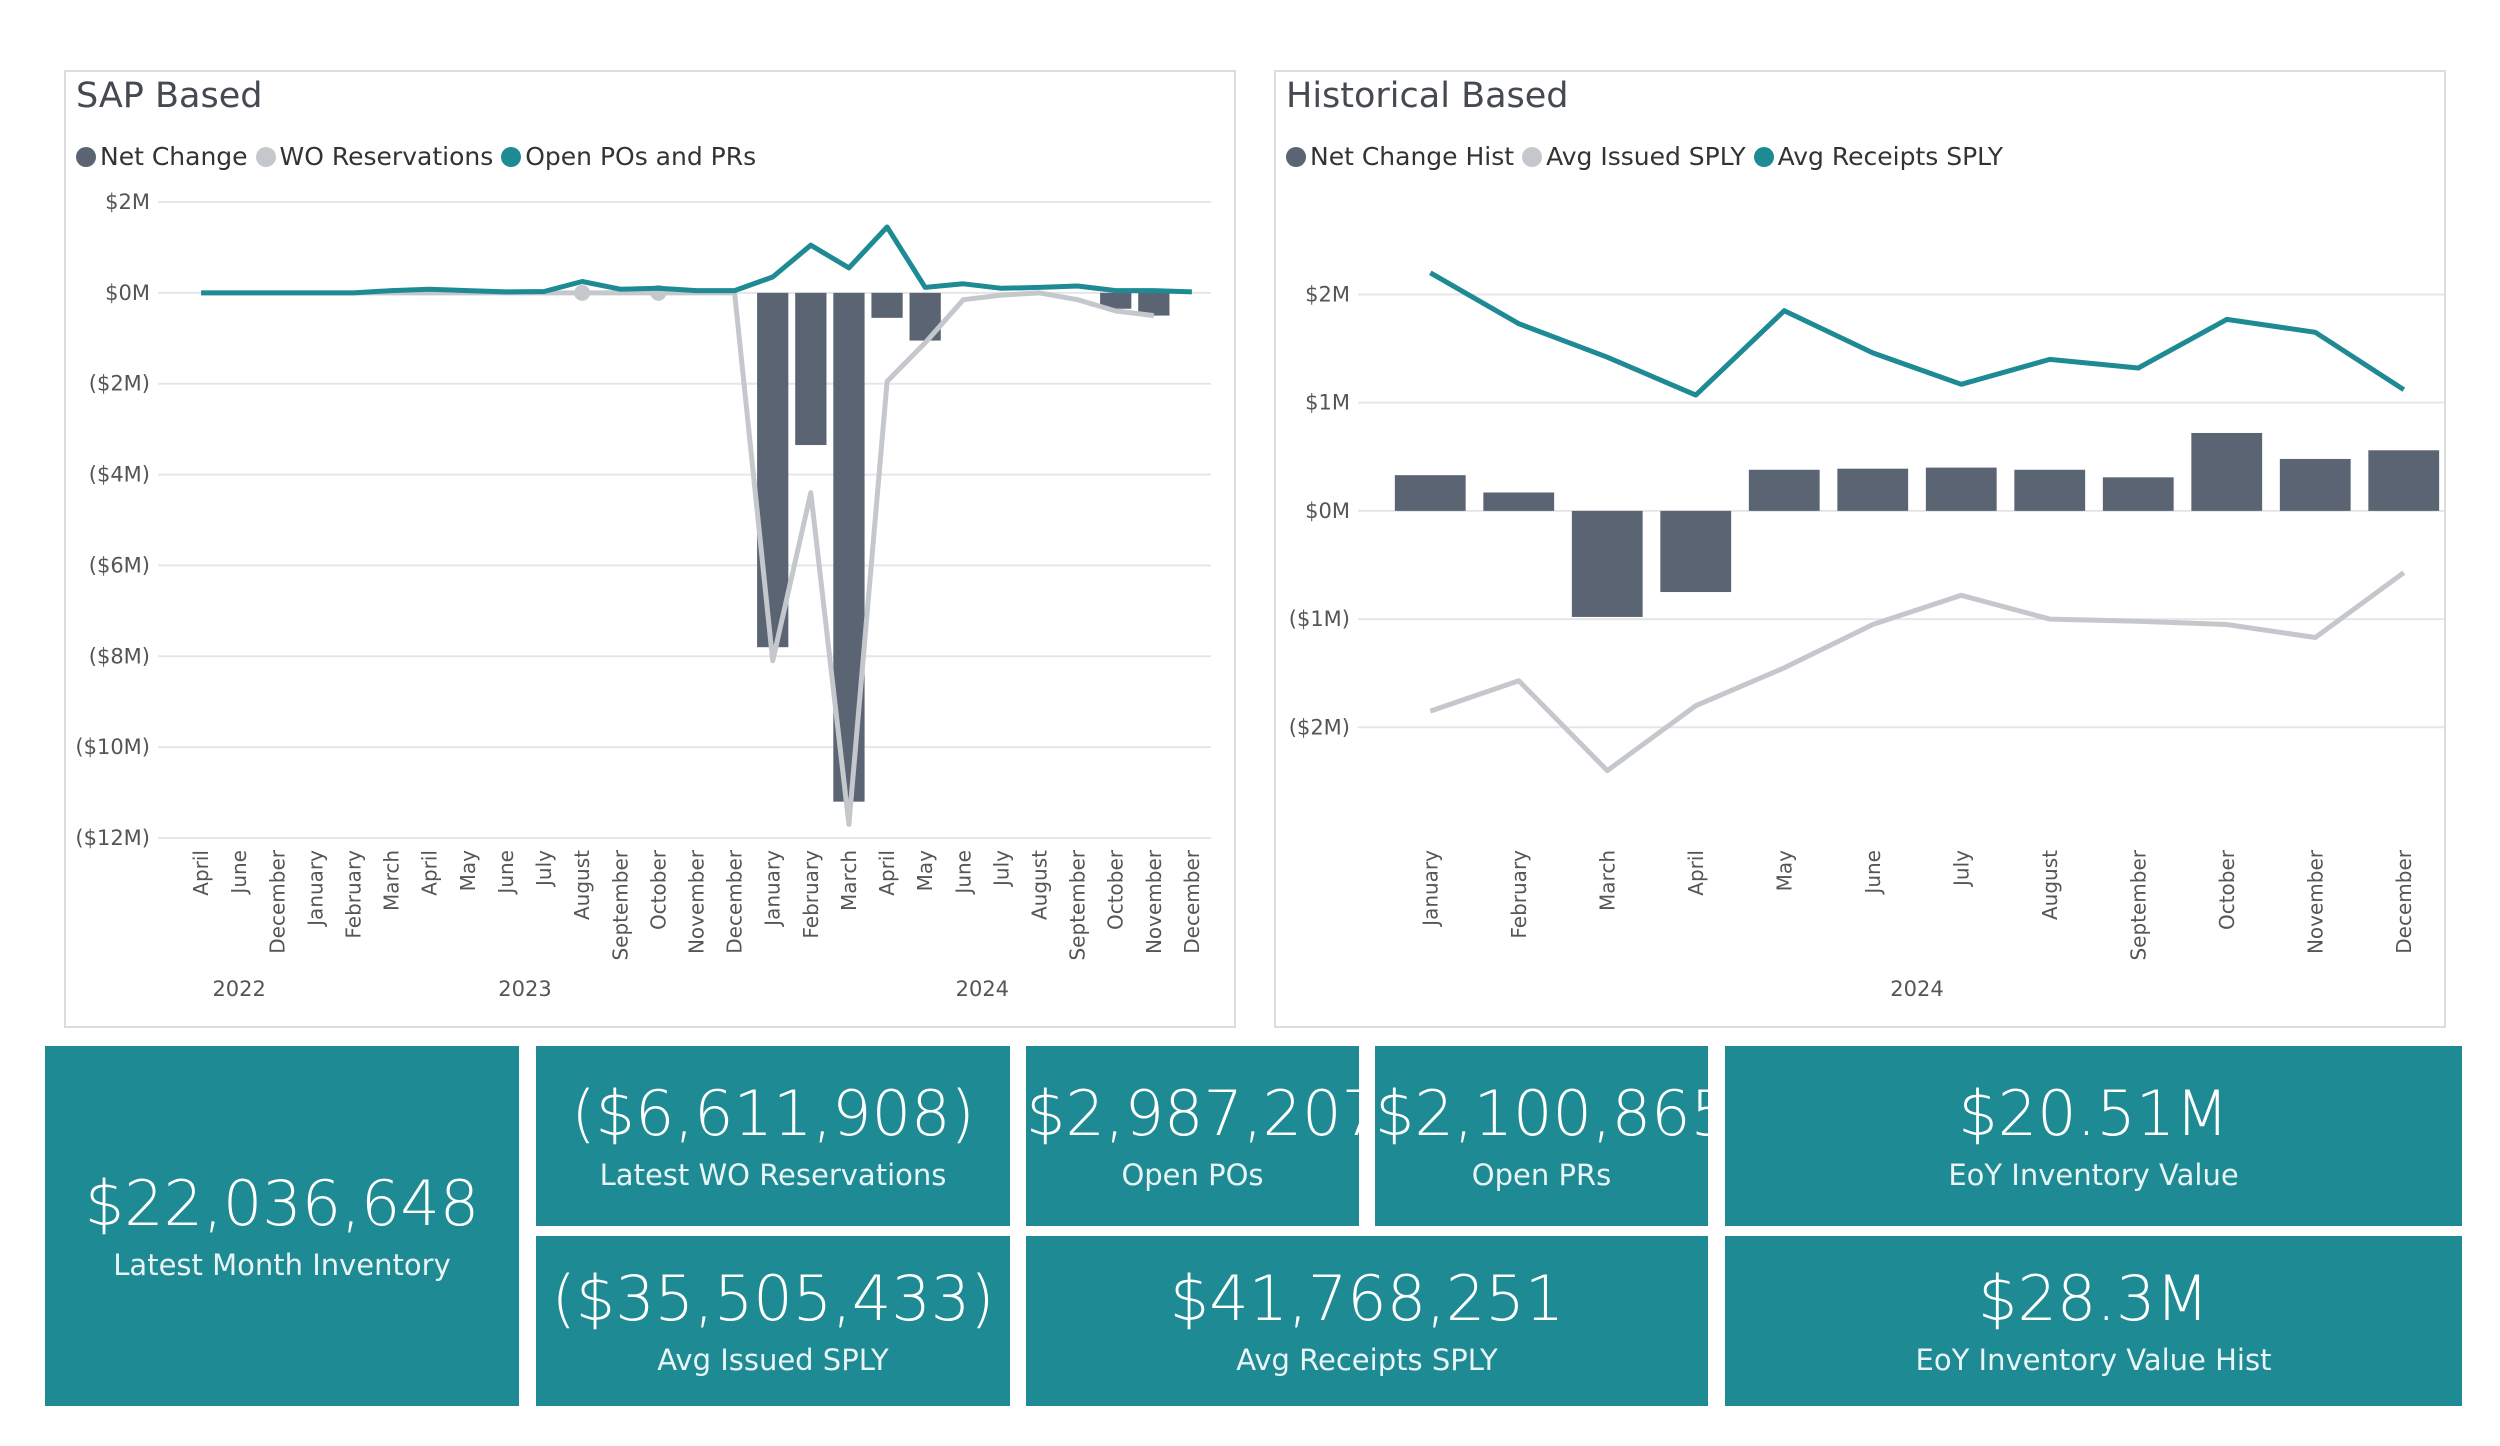  What do you see at coordinates (2093, 1360) in the screenshot?
I see `card-label: EoY Inventory Value Hist` at bounding box center [2093, 1360].